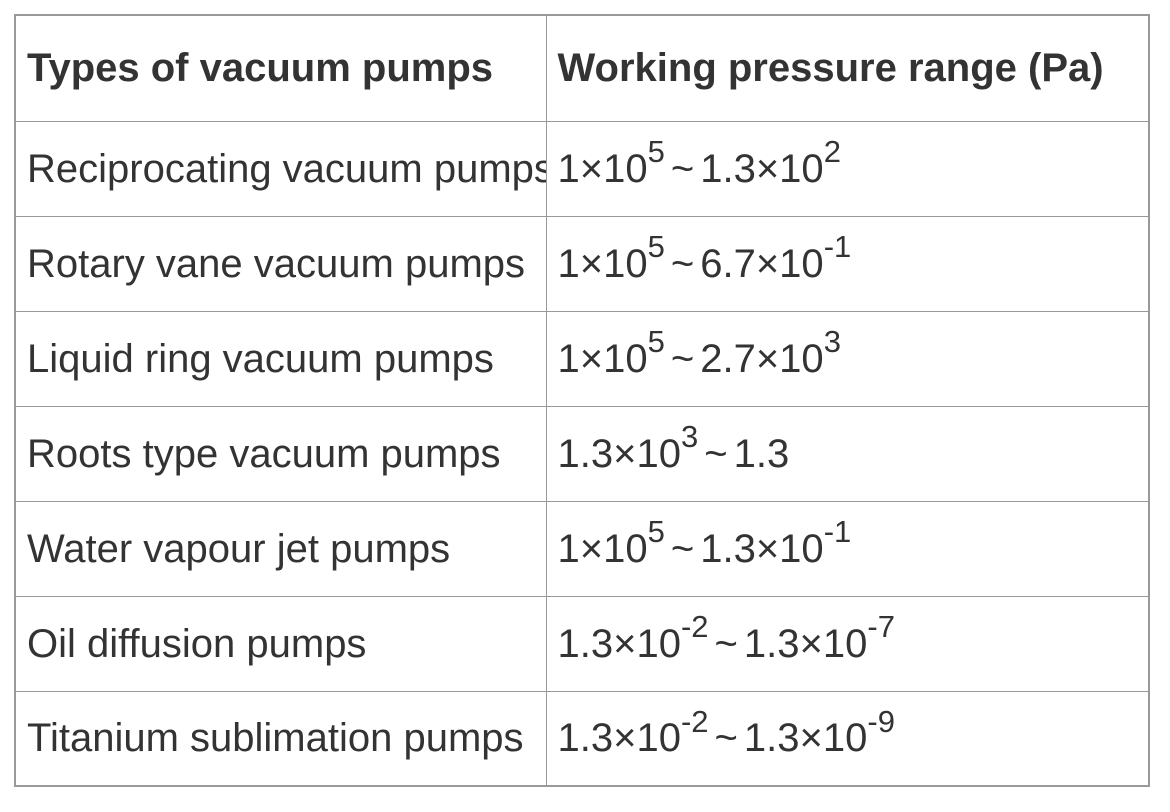 The height and width of the screenshot is (812, 1170). I want to click on table-cell-pump-type: Oil diffusion pumps, so click(280, 643).